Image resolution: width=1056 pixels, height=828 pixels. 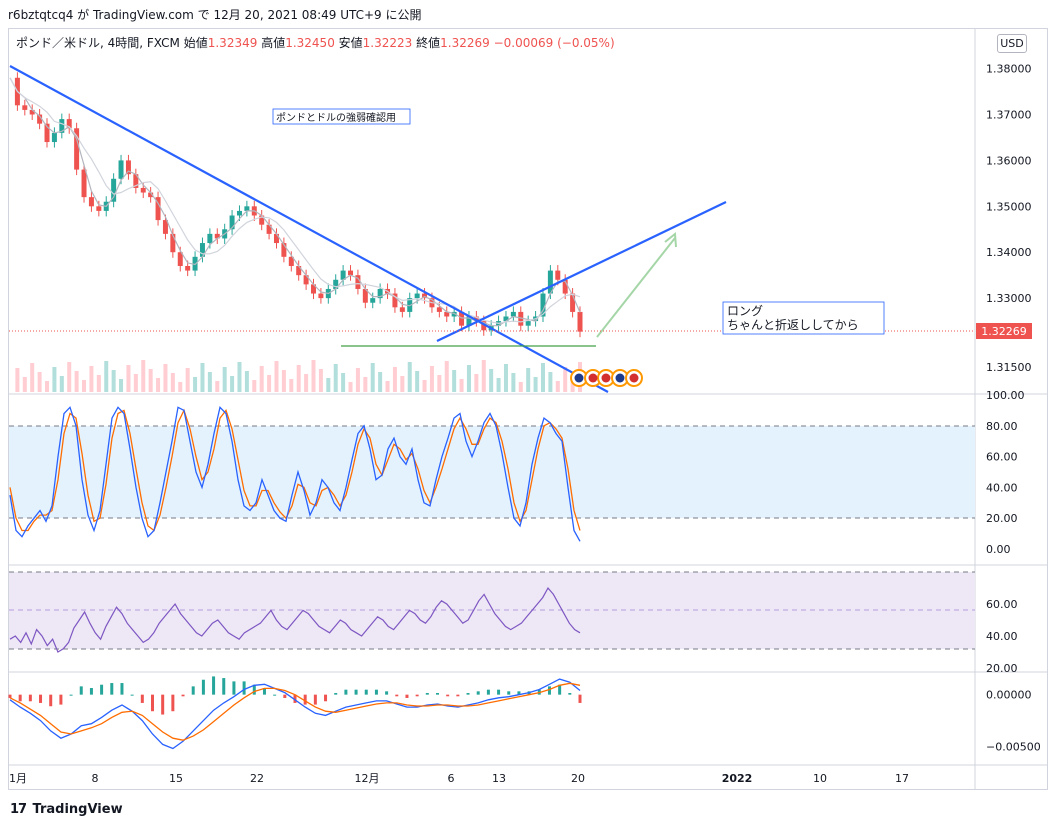 I want to click on x-axis-tick-label: 2022, so click(x=737, y=778).